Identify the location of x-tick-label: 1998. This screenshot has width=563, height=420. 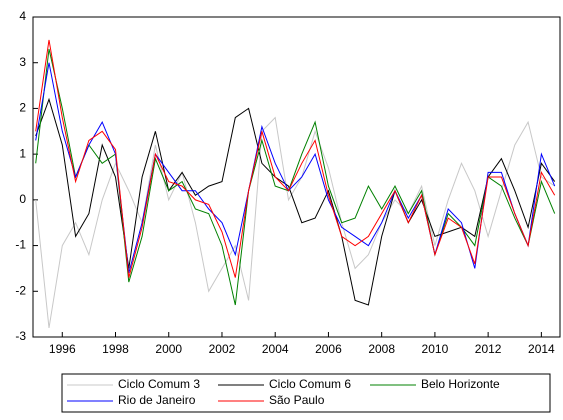
(115, 349).